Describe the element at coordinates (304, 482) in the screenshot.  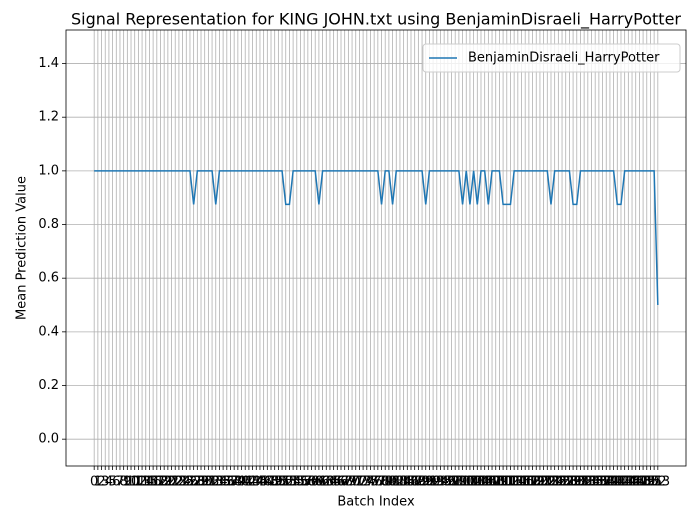
I see `x-tick-label: 57` at that location.